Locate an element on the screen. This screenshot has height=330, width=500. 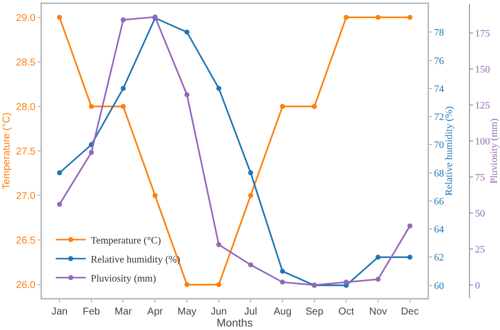
x-tick-label: Jun is located at coordinates (218, 312).